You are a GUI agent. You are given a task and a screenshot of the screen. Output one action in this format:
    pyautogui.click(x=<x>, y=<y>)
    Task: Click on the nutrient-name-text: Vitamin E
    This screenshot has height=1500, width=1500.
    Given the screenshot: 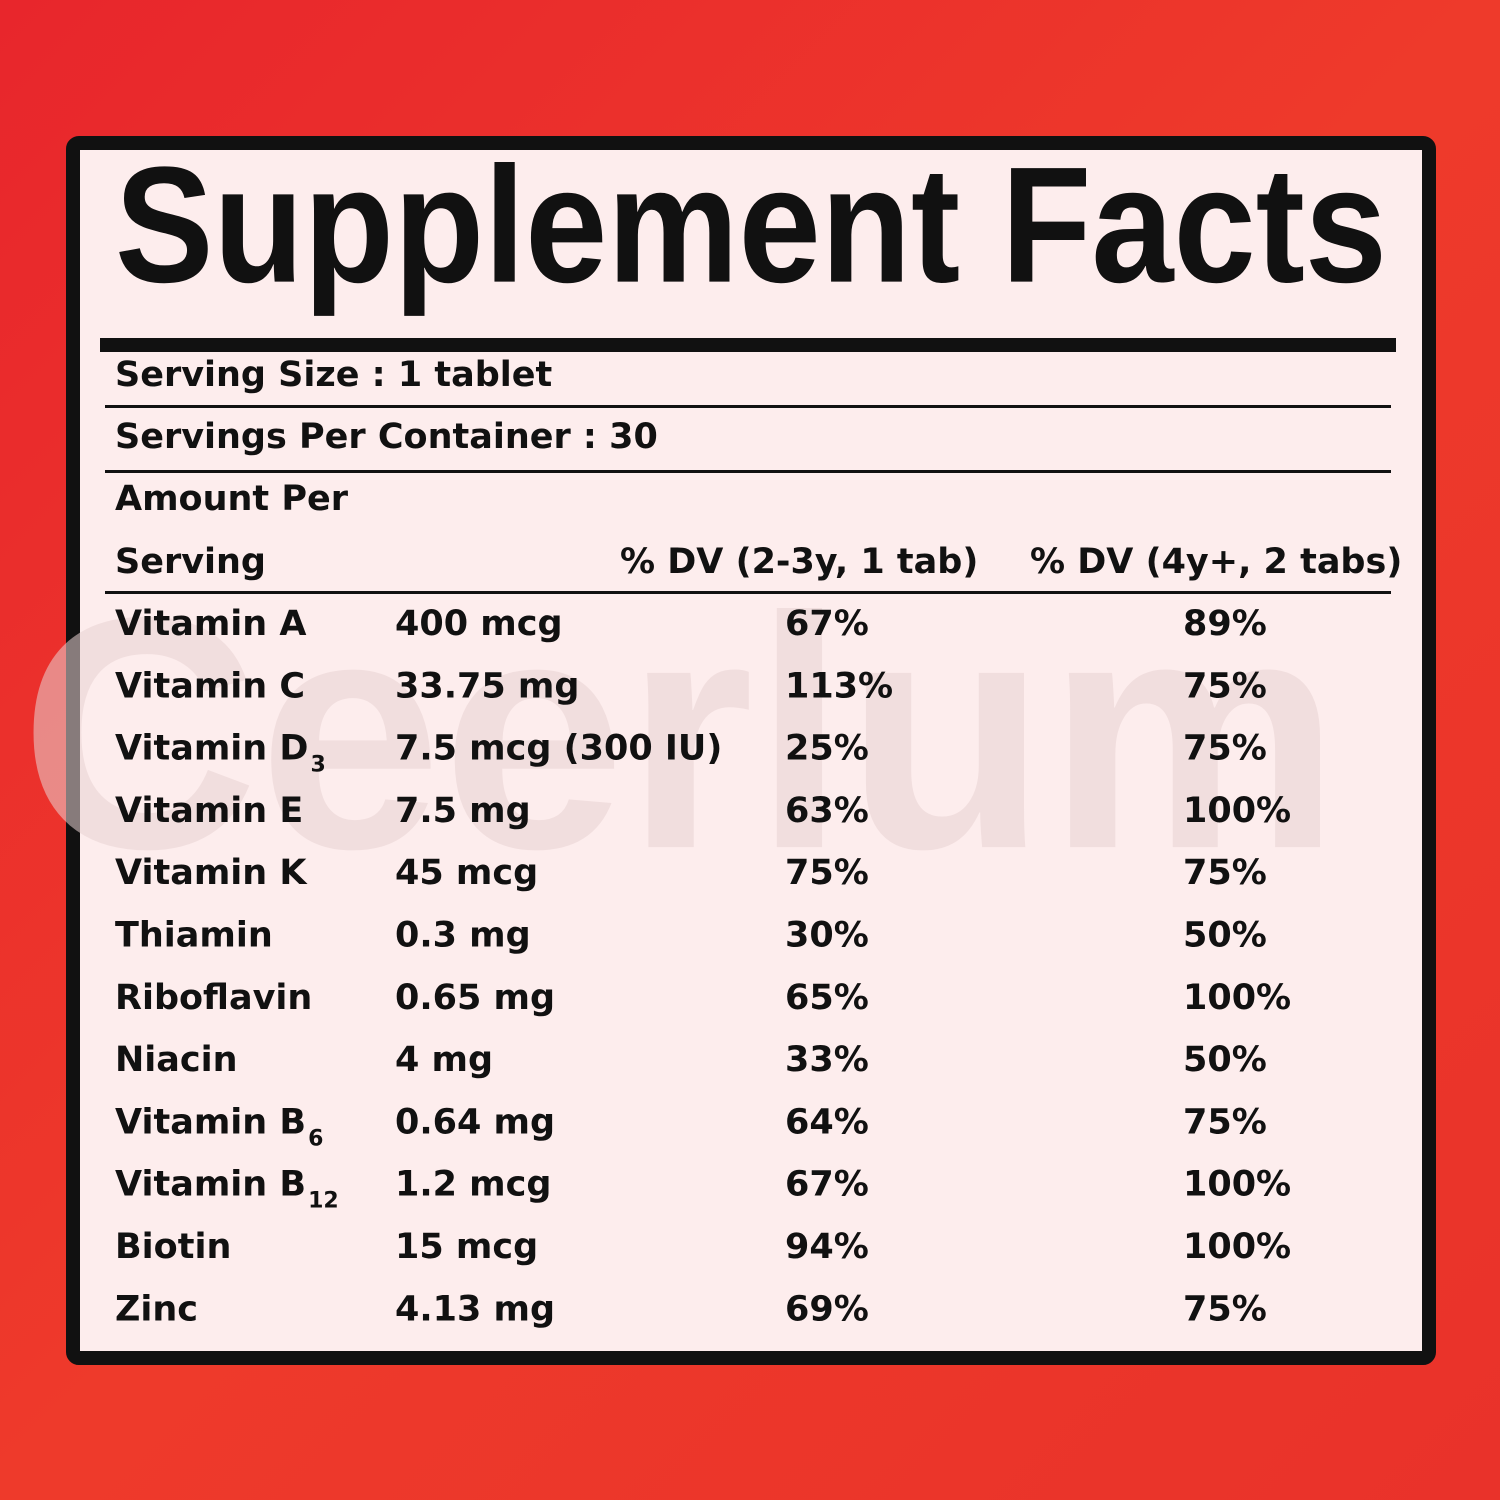 What is the action you would take?
    pyautogui.click(x=209, y=811)
    